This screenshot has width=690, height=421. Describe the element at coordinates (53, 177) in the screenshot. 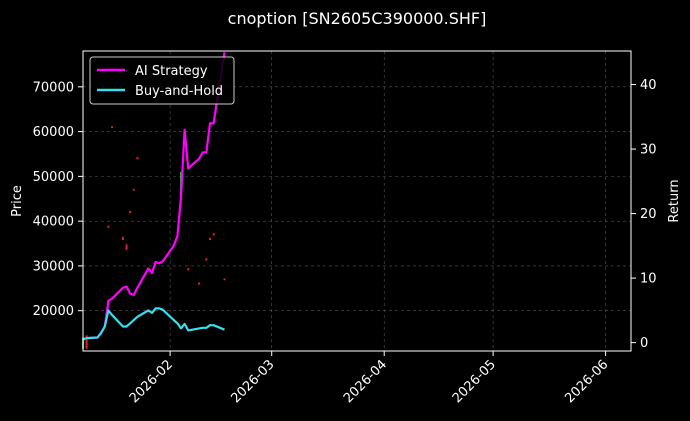

I see `y-left-tick-label: 50000` at that location.